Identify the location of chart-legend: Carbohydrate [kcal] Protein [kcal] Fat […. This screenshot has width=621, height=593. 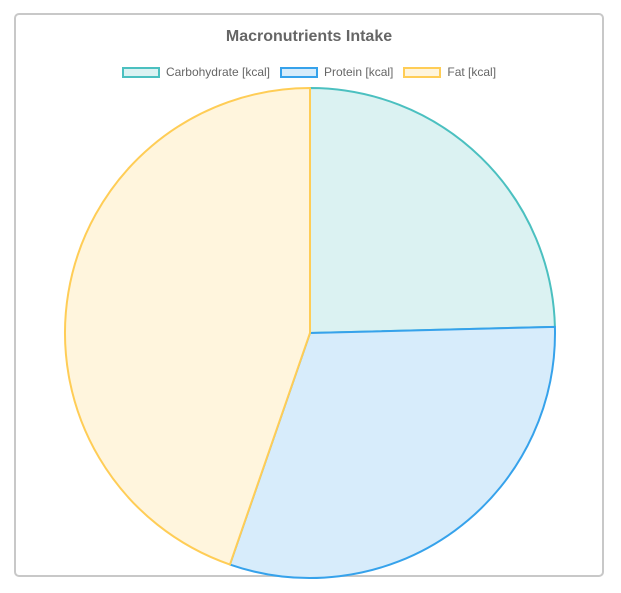
(309, 72).